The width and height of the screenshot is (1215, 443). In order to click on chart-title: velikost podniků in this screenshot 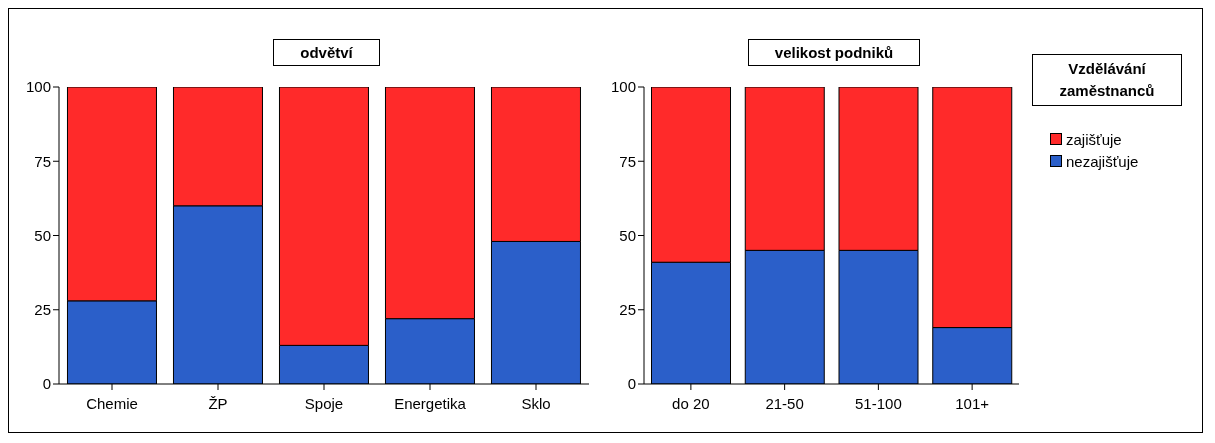, I will do `click(834, 52)`.